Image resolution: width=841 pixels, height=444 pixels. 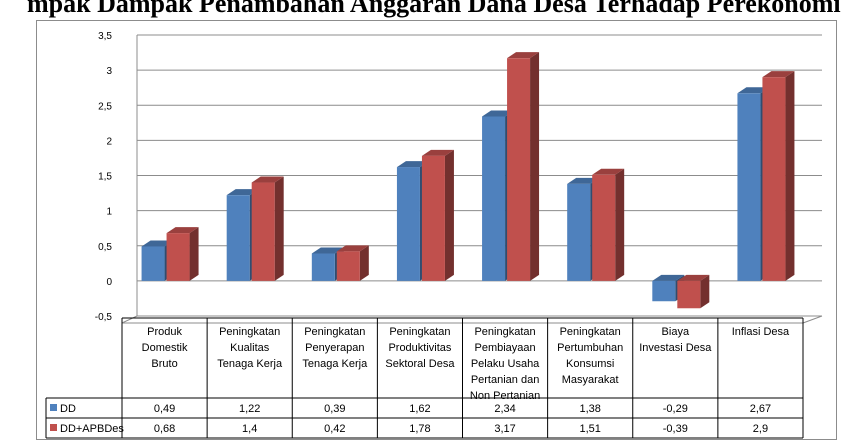 I want to click on legend-label: DD+APBDes, so click(x=92, y=429).